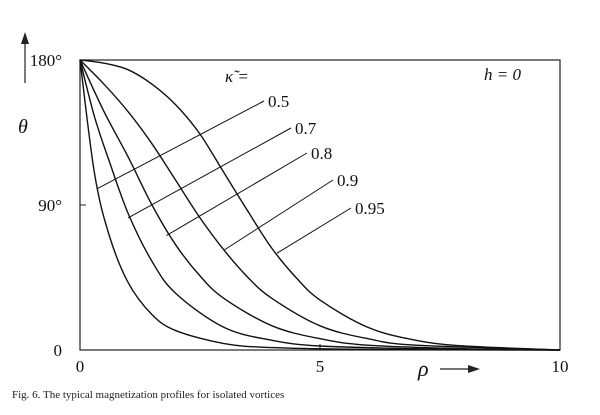 This screenshot has width=600, height=415. What do you see at coordinates (58, 350) in the screenshot?
I see `y-tick-label: 0` at bounding box center [58, 350].